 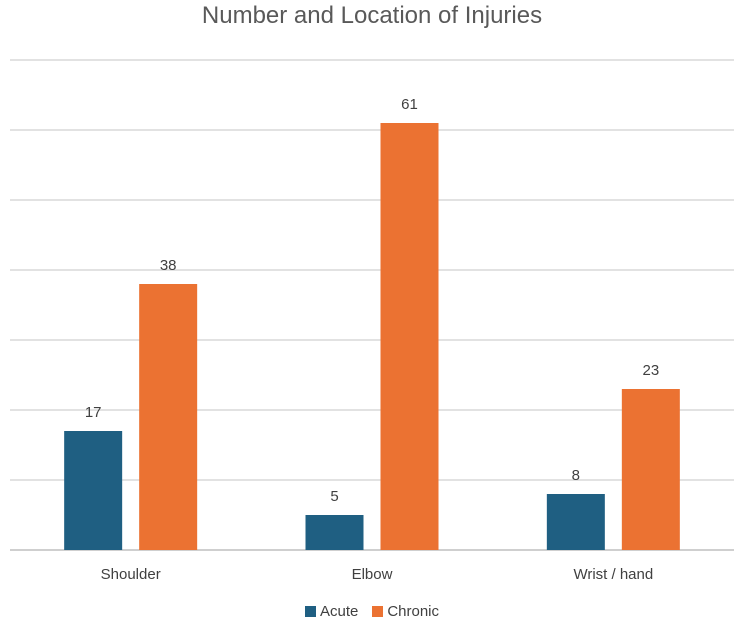 I want to click on bar-chronic-wrist-hand, so click(x=650, y=469).